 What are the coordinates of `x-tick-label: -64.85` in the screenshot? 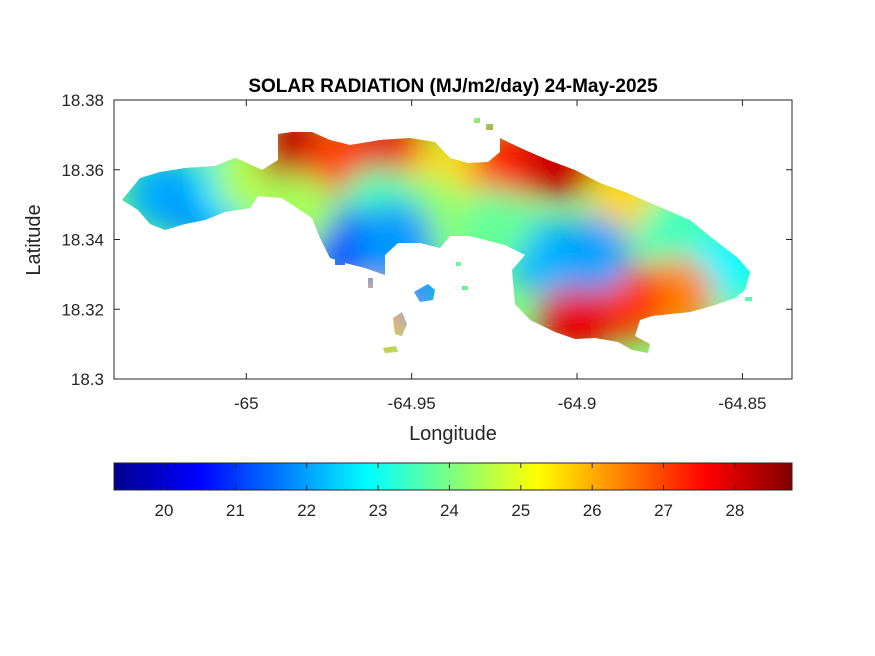 It's located at (742, 403).